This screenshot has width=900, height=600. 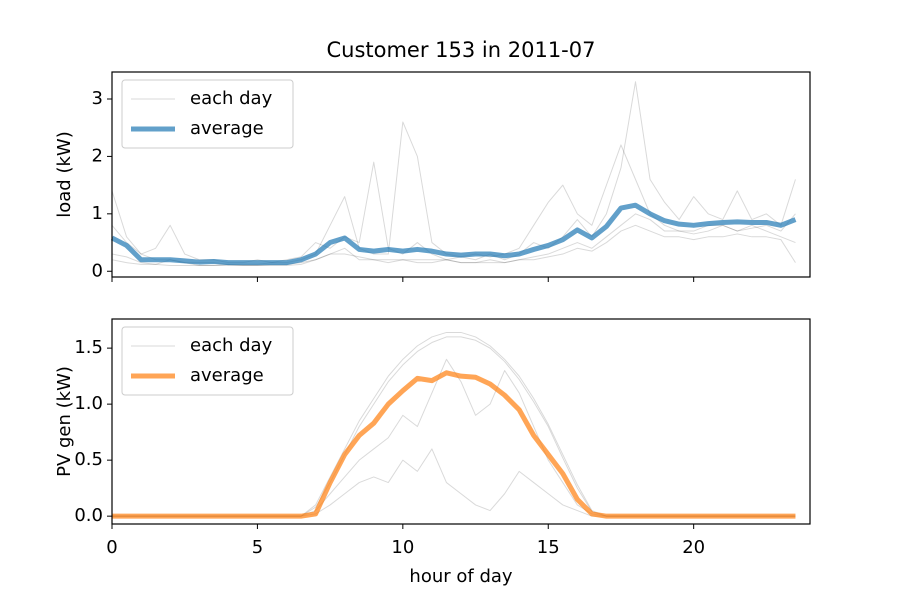 I want to click on chart-title: Customer 153 in 2011-07, so click(x=460, y=50).